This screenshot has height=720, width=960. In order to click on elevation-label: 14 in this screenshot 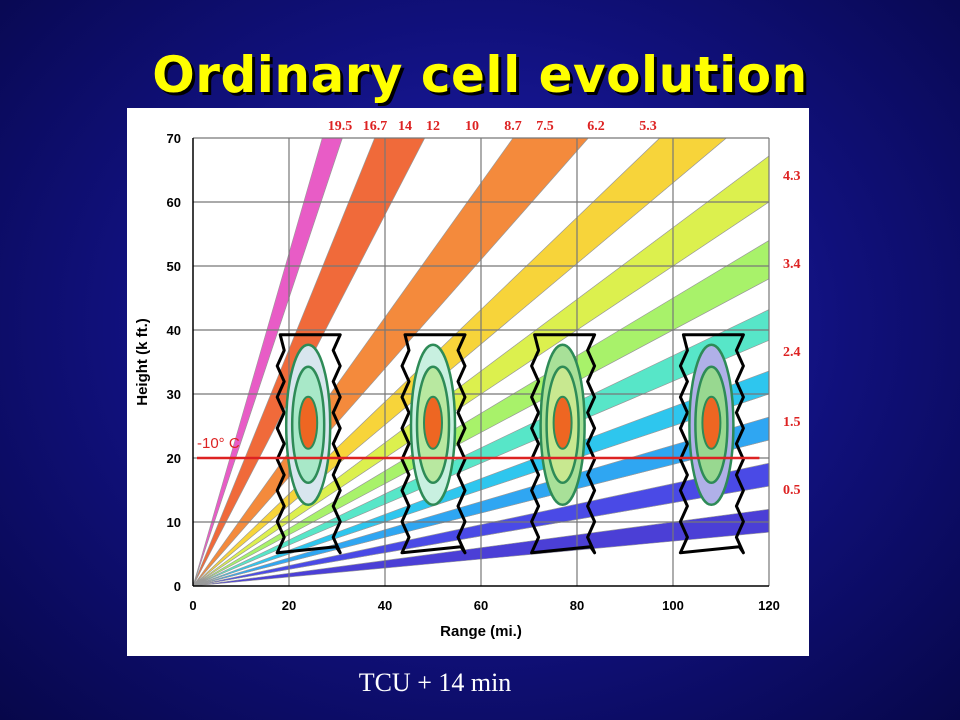, I will do `click(405, 126)`.